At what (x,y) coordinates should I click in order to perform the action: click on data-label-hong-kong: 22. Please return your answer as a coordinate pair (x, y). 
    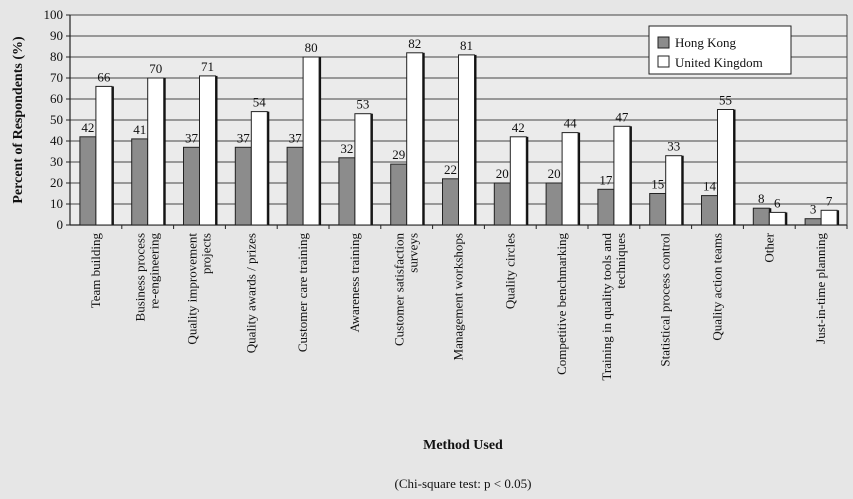
    Looking at the image, I should click on (450, 169).